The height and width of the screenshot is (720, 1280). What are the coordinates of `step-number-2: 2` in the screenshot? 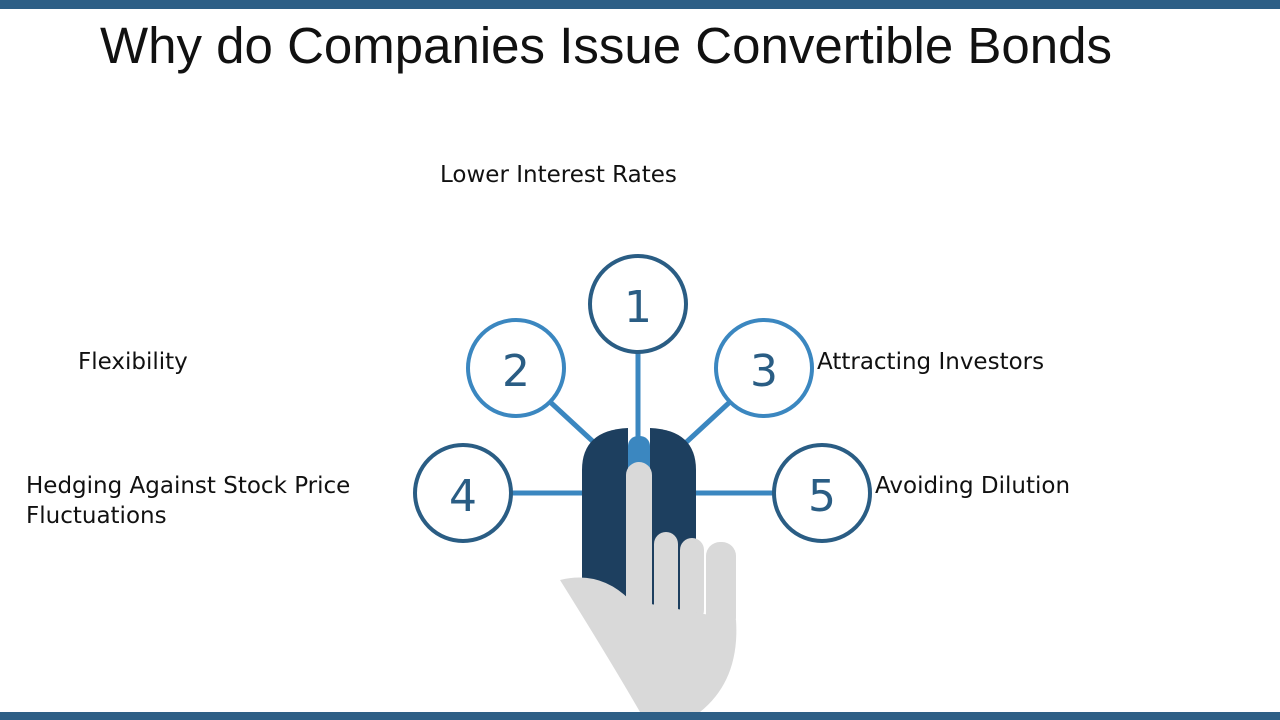 It's located at (516, 371).